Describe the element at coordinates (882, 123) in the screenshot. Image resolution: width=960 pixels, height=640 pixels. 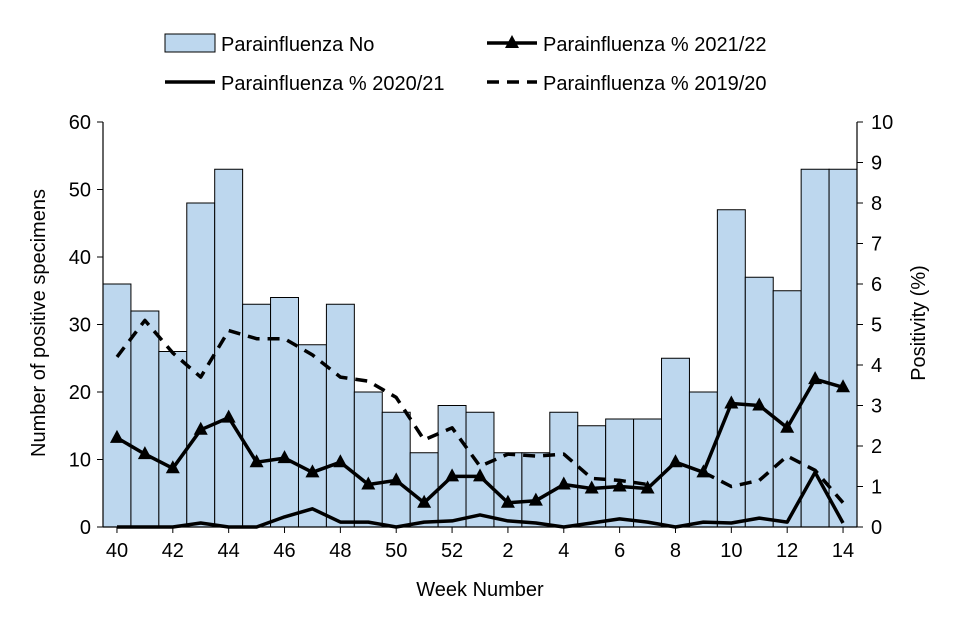
I see `y2-tick-label: 10` at that location.